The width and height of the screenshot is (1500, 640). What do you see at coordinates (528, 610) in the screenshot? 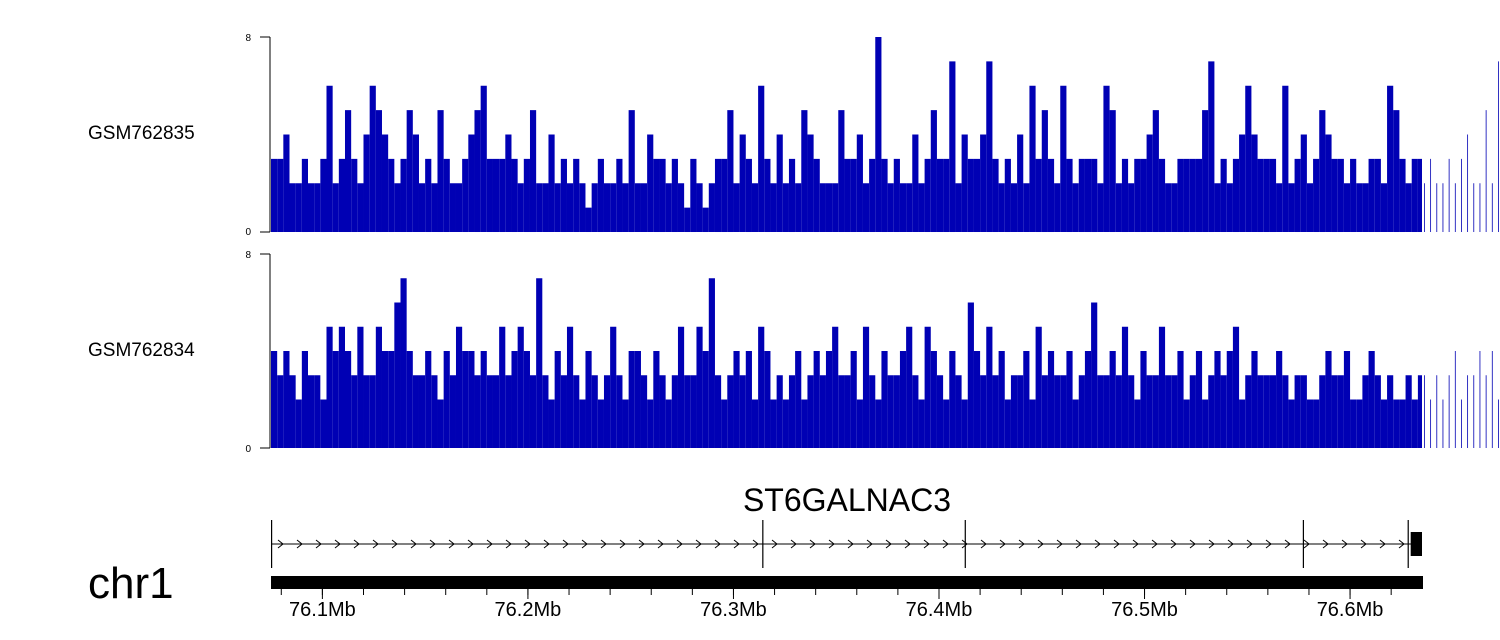
I see `coordinate-tick-label: 76.2Mb` at bounding box center [528, 610].